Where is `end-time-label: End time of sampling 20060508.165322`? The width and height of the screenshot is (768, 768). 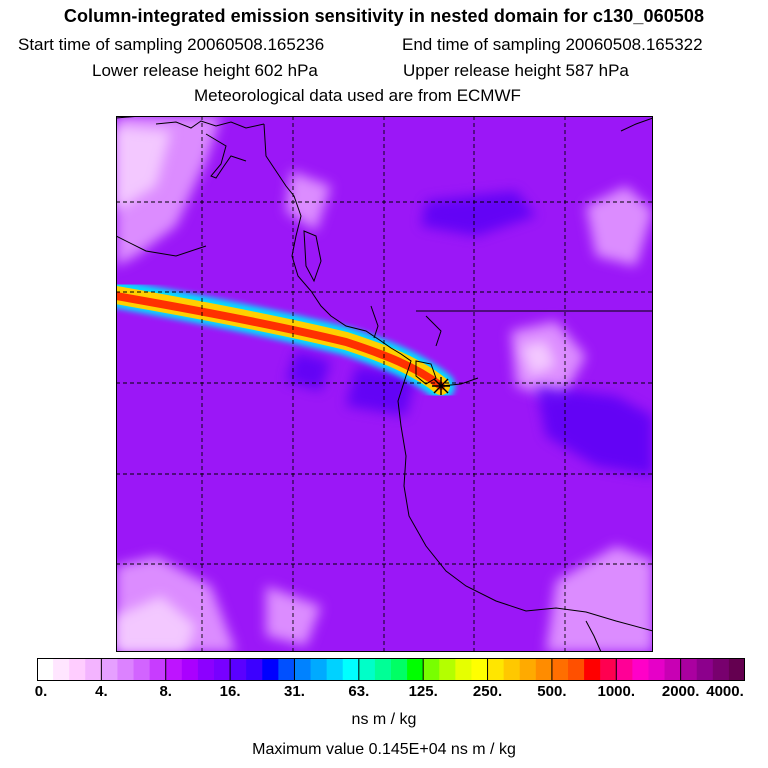 end-time-label: End time of sampling 20060508.165322 is located at coordinates (552, 44).